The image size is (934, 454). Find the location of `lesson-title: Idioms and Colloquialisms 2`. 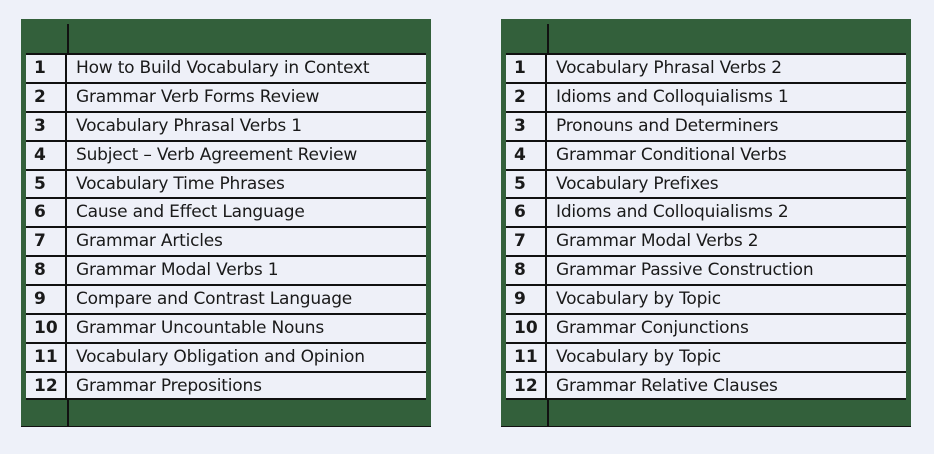

lesson-title: Idioms and Colloquialisms 2 is located at coordinates (672, 212).